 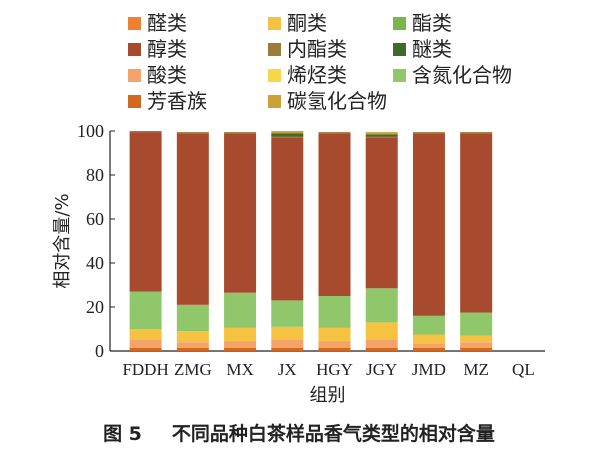 I want to click on x-tick-label: JMD, so click(x=429, y=369).